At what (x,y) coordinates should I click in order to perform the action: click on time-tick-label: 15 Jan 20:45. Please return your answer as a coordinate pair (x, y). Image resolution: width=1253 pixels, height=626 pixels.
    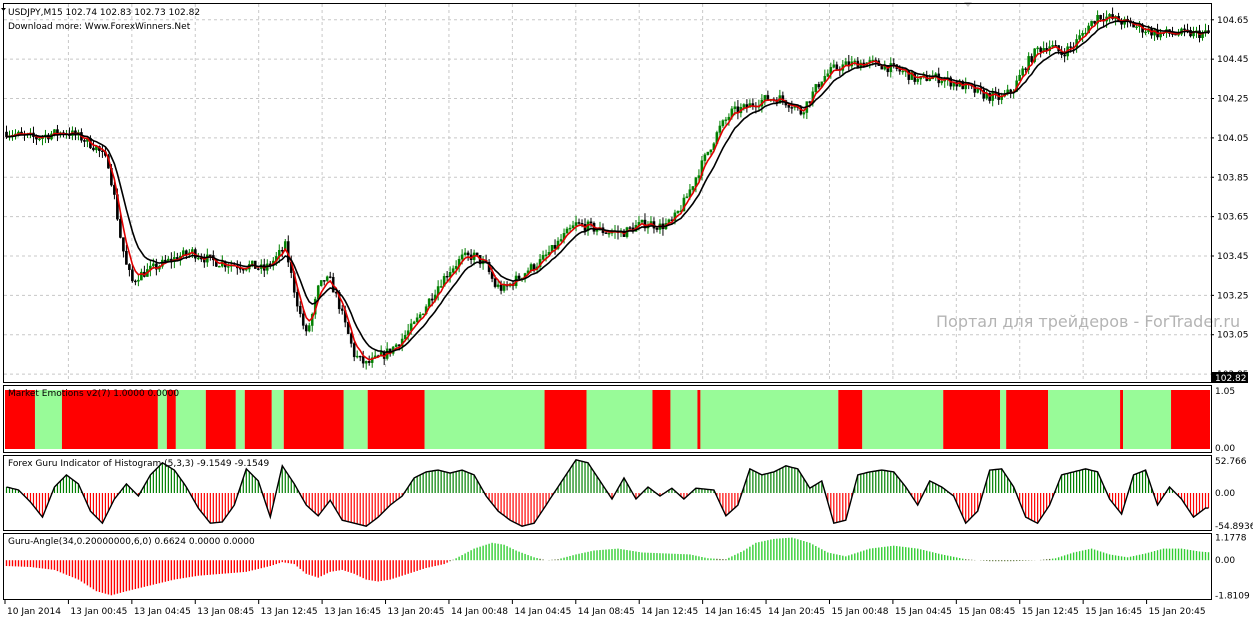
    Looking at the image, I should click on (1177, 612).